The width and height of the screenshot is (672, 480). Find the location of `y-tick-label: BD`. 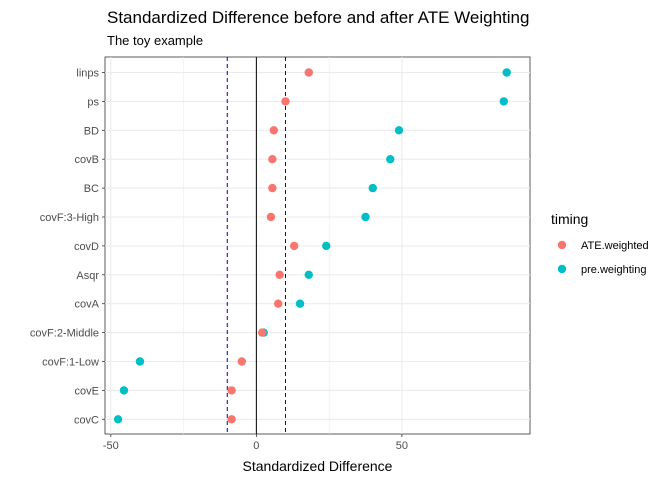

y-tick-label: BD is located at coordinates (91, 131).